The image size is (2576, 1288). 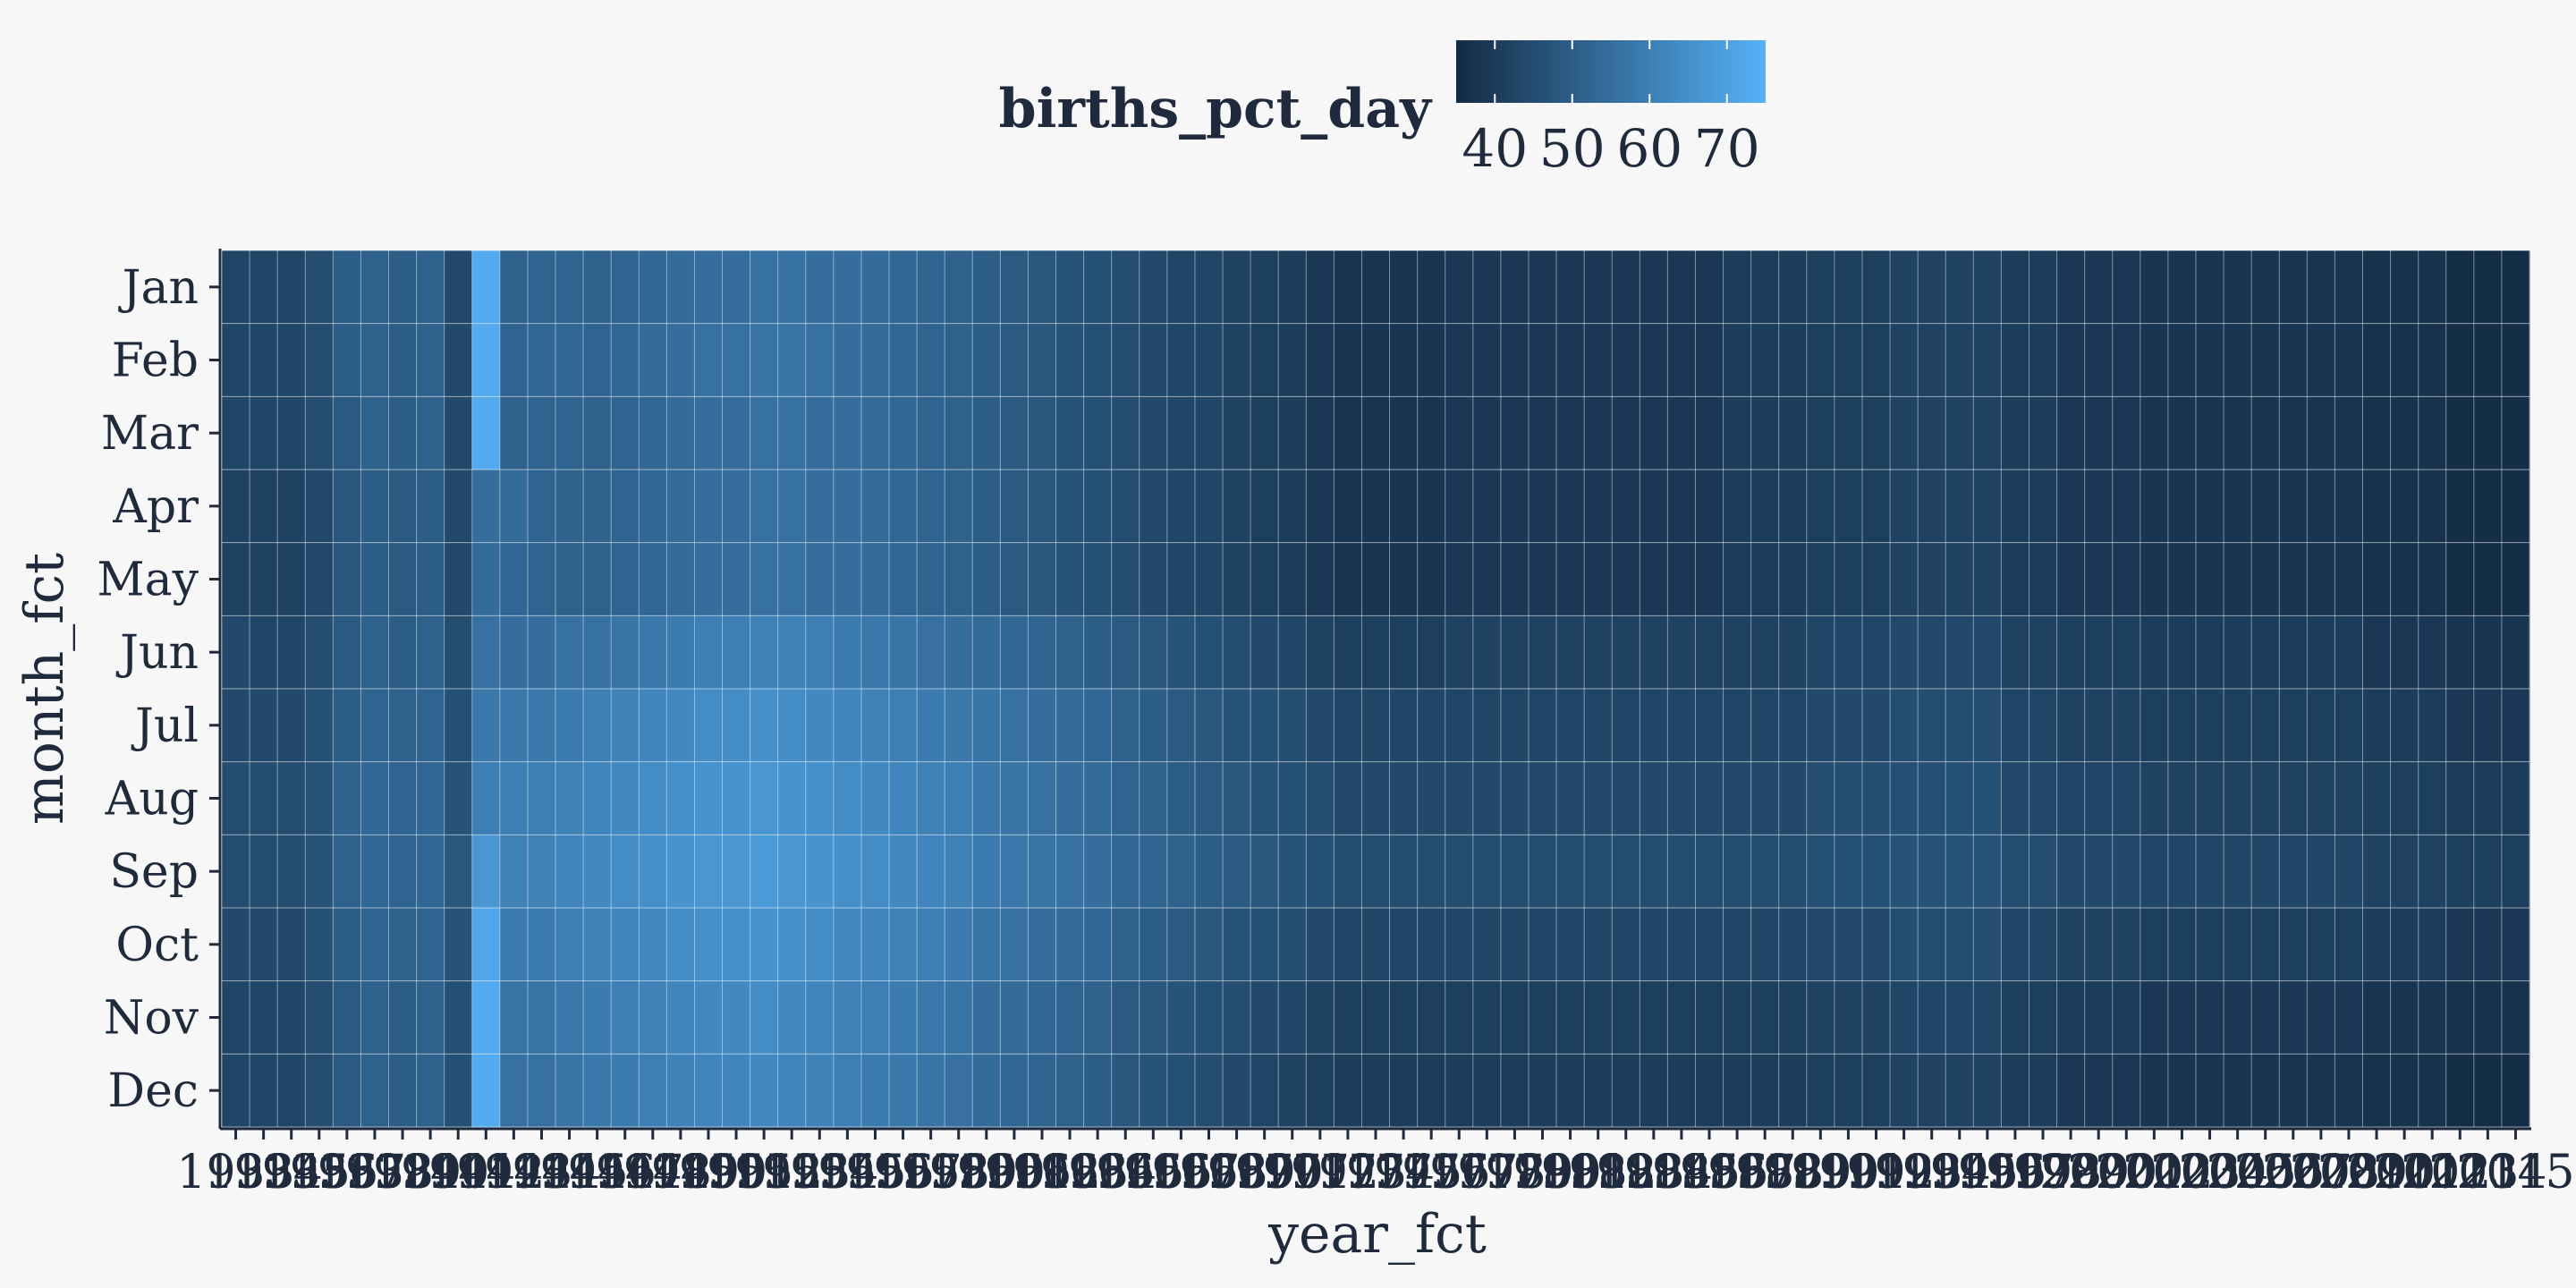 I want to click on x-tick-label: 1975, so click(x=1403, y=1172).